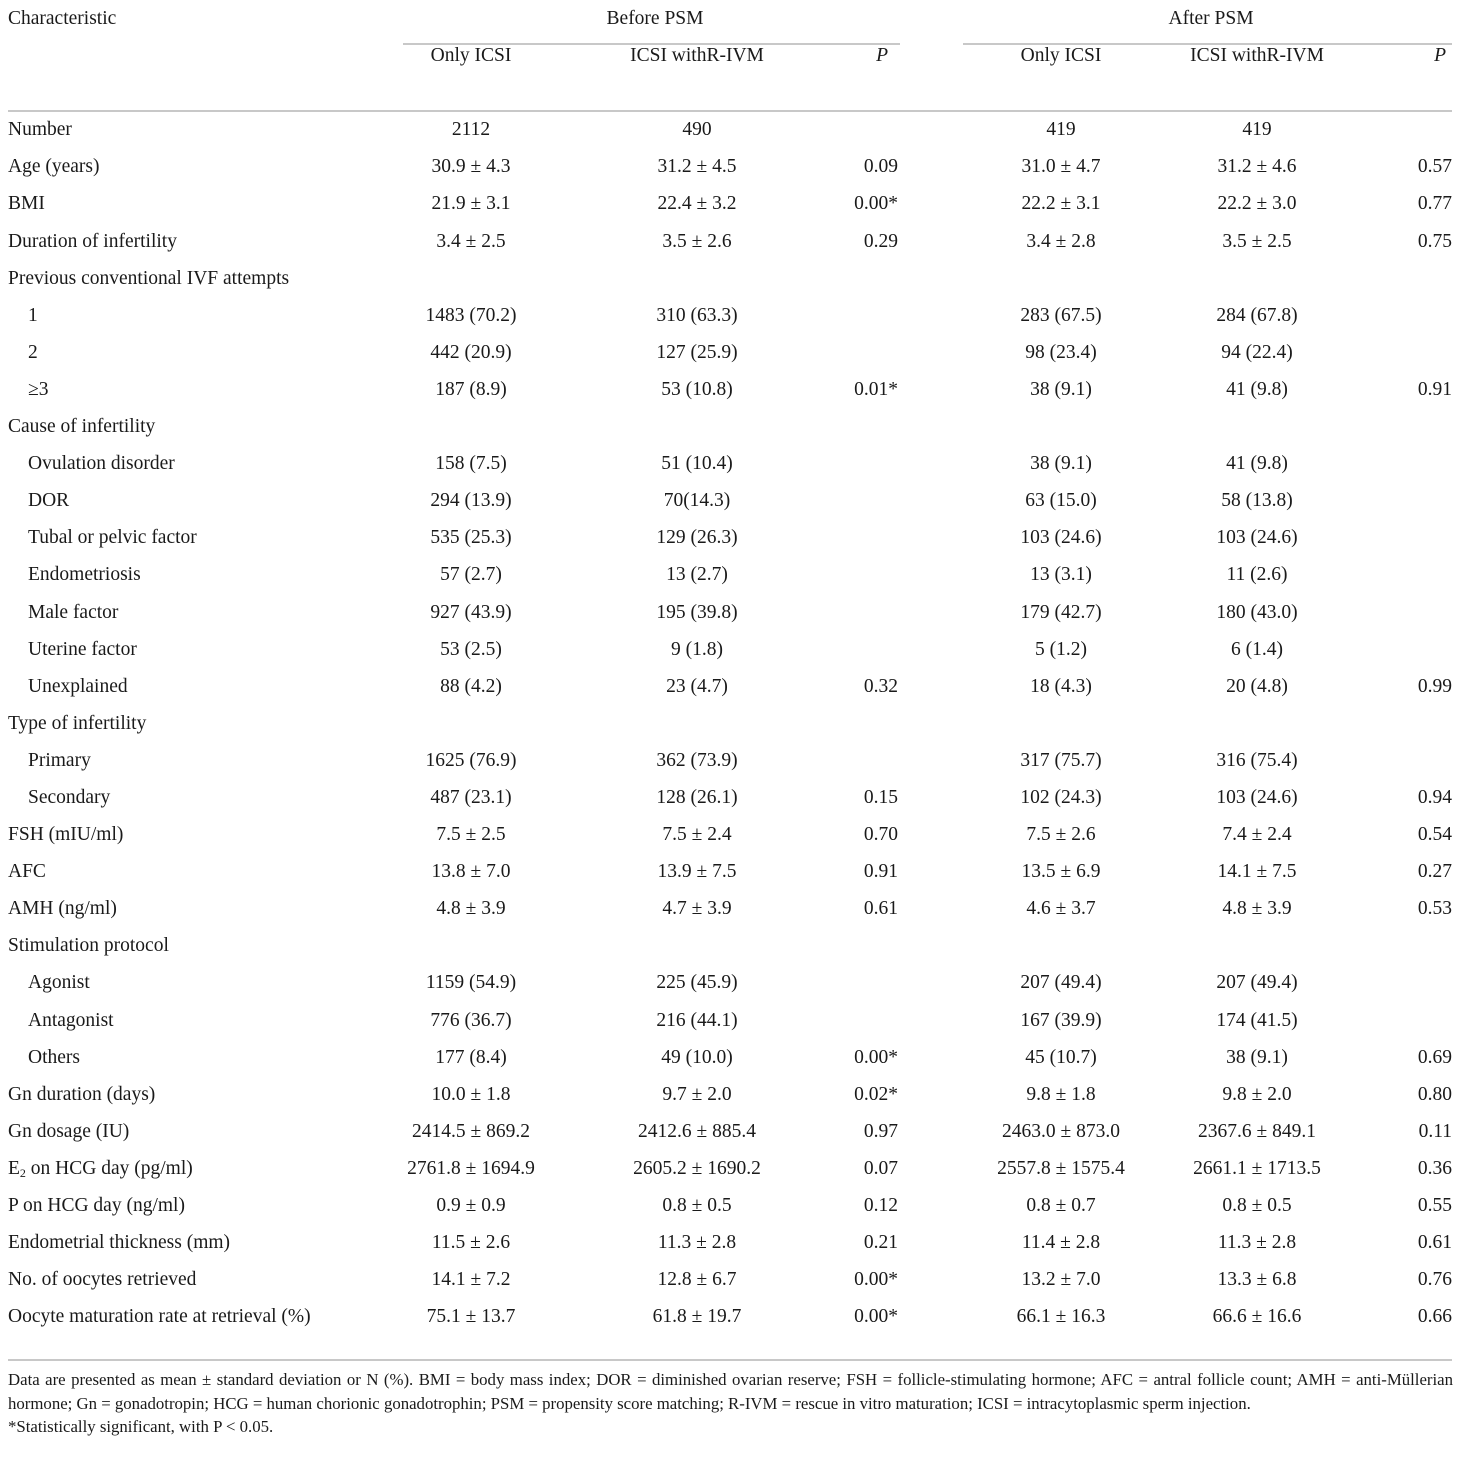 The height and width of the screenshot is (1477, 1460). I want to click on row-label-subscript: 2, so click(22, 1172).